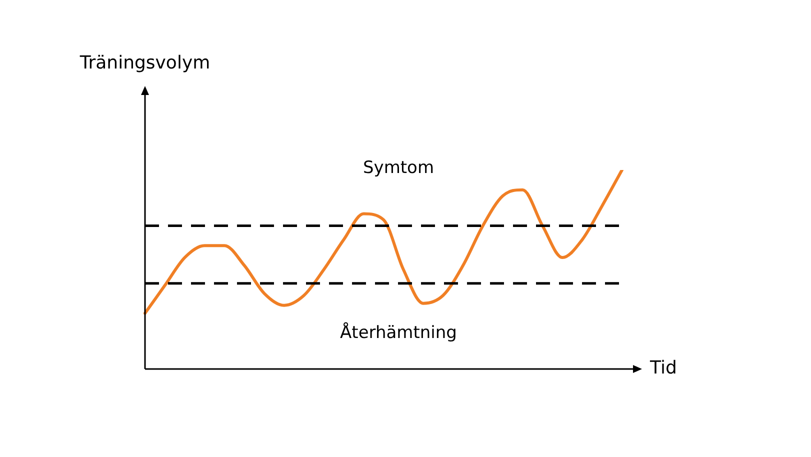 This screenshot has height=457, width=811. What do you see at coordinates (663, 368) in the screenshot?
I see `x-axis-title: Tid` at bounding box center [663, 368].